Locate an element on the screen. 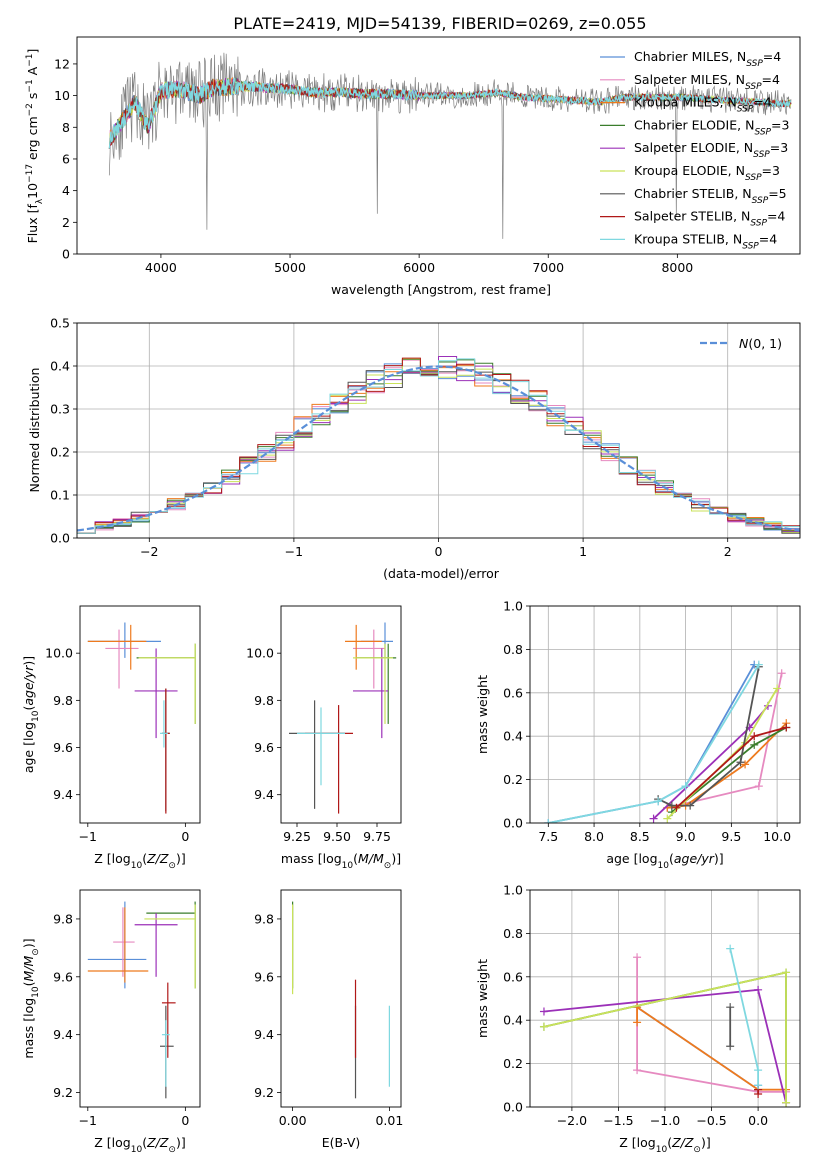  x-axis-label: Z [log10(Z/Z⊙)] is located at coordinates (664, 1145).